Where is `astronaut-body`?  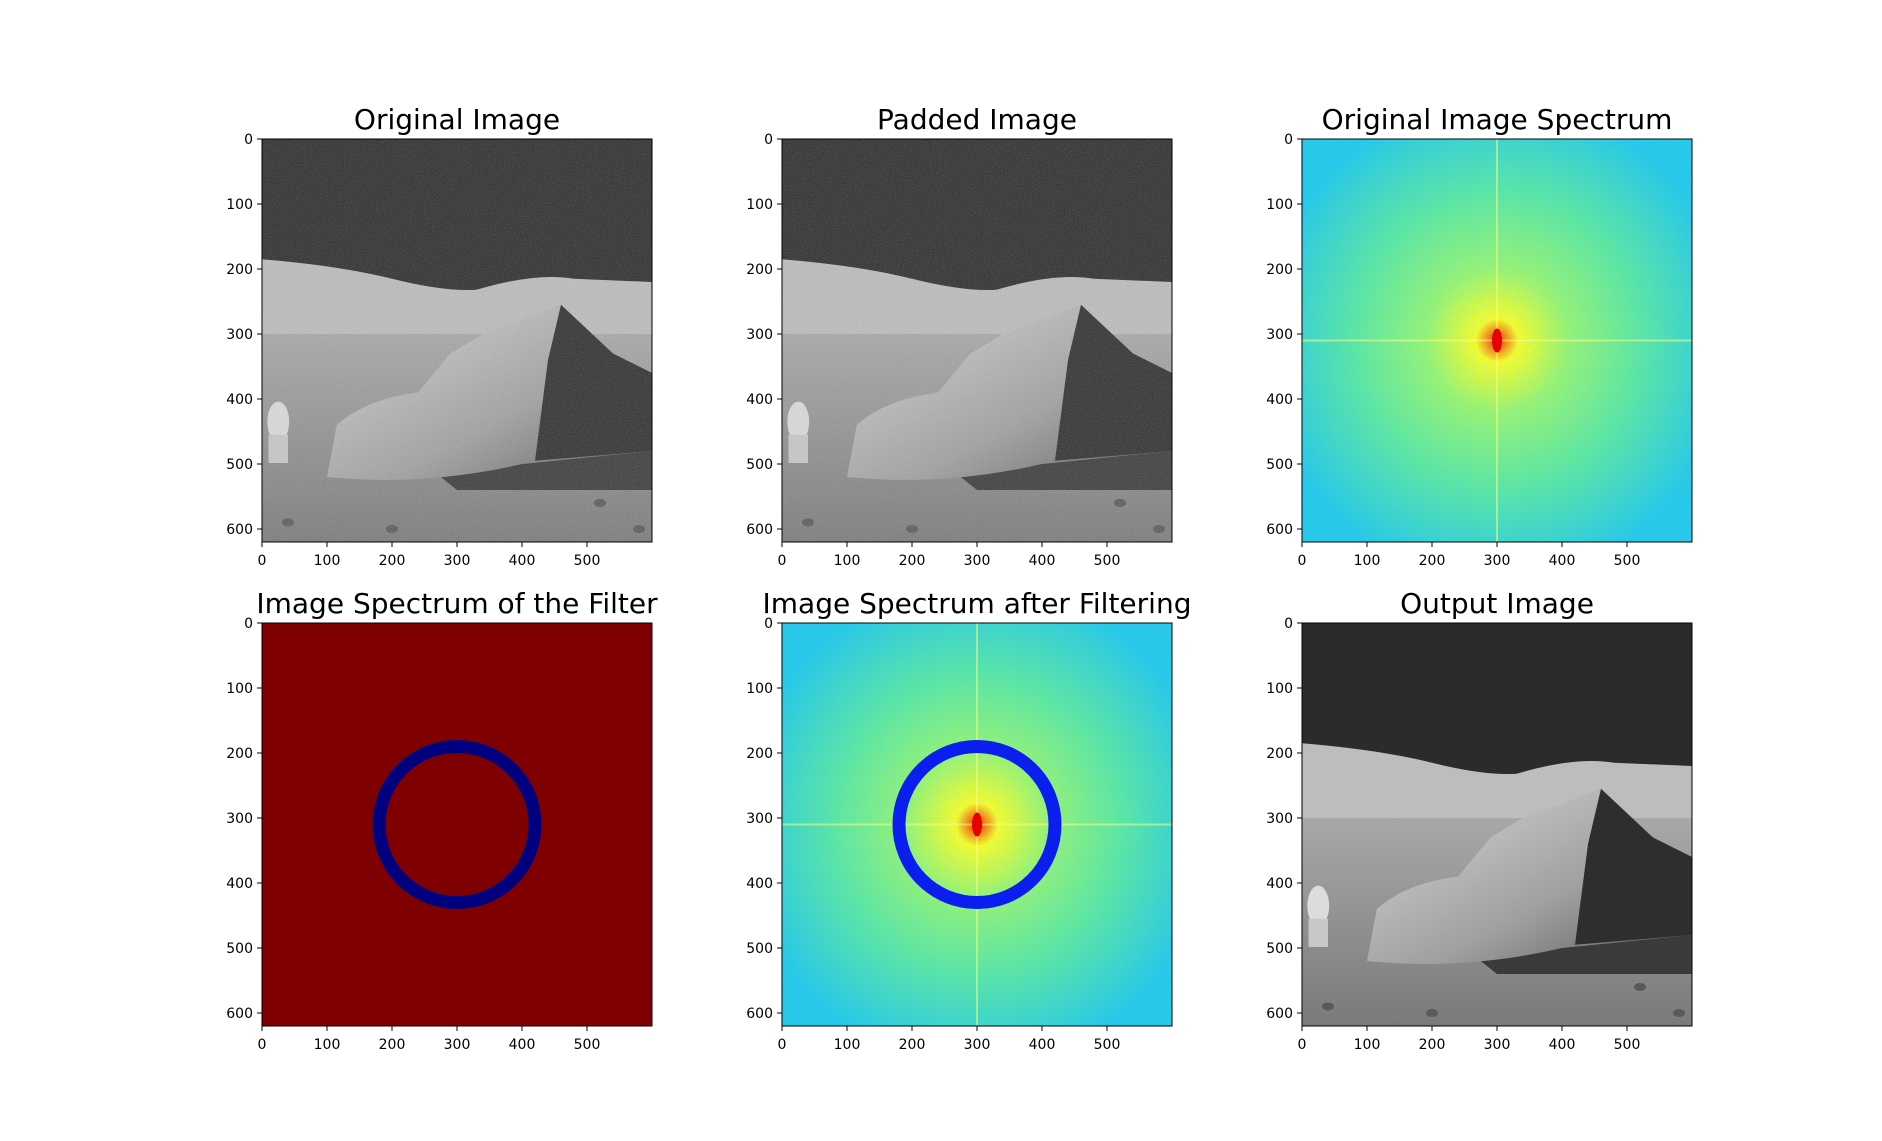
astronaut-body is located at coordinates (1318, 932).